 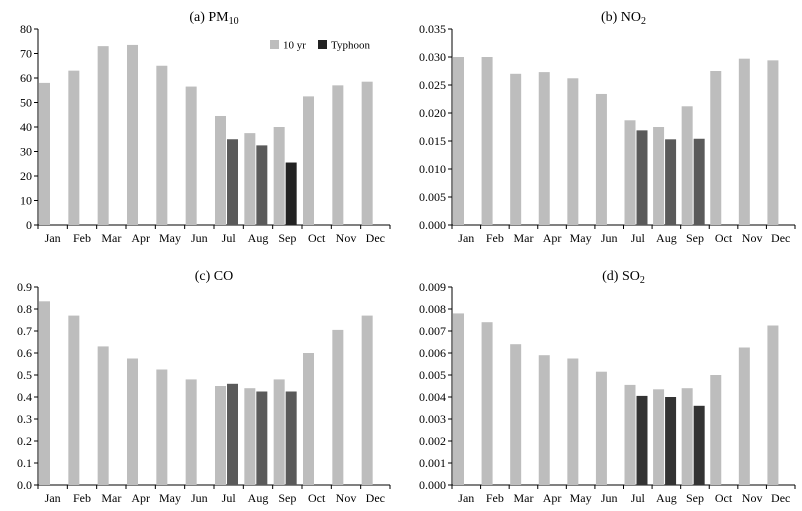 What do you see at coordinates (26, 127) in the screenshot?
I see `y-tick-label: 40` at bounding box center [26, 127].